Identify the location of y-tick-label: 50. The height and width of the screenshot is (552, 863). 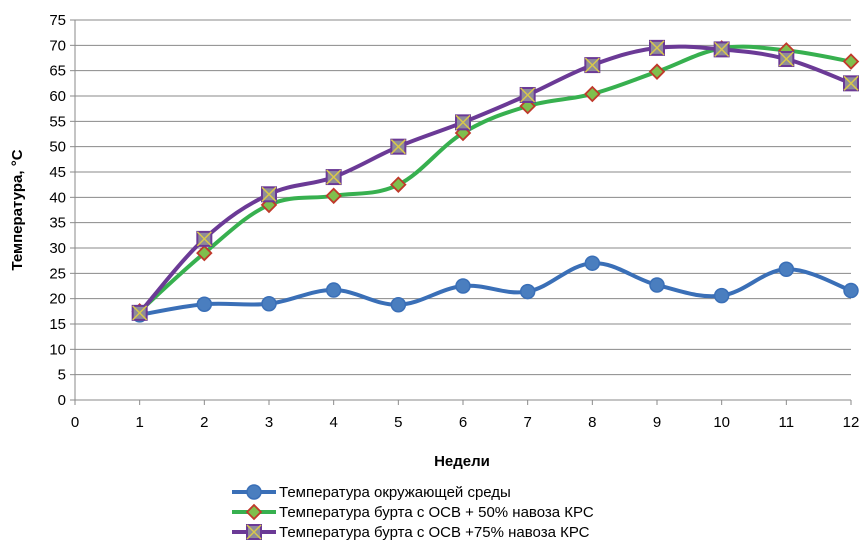
(57, 147).